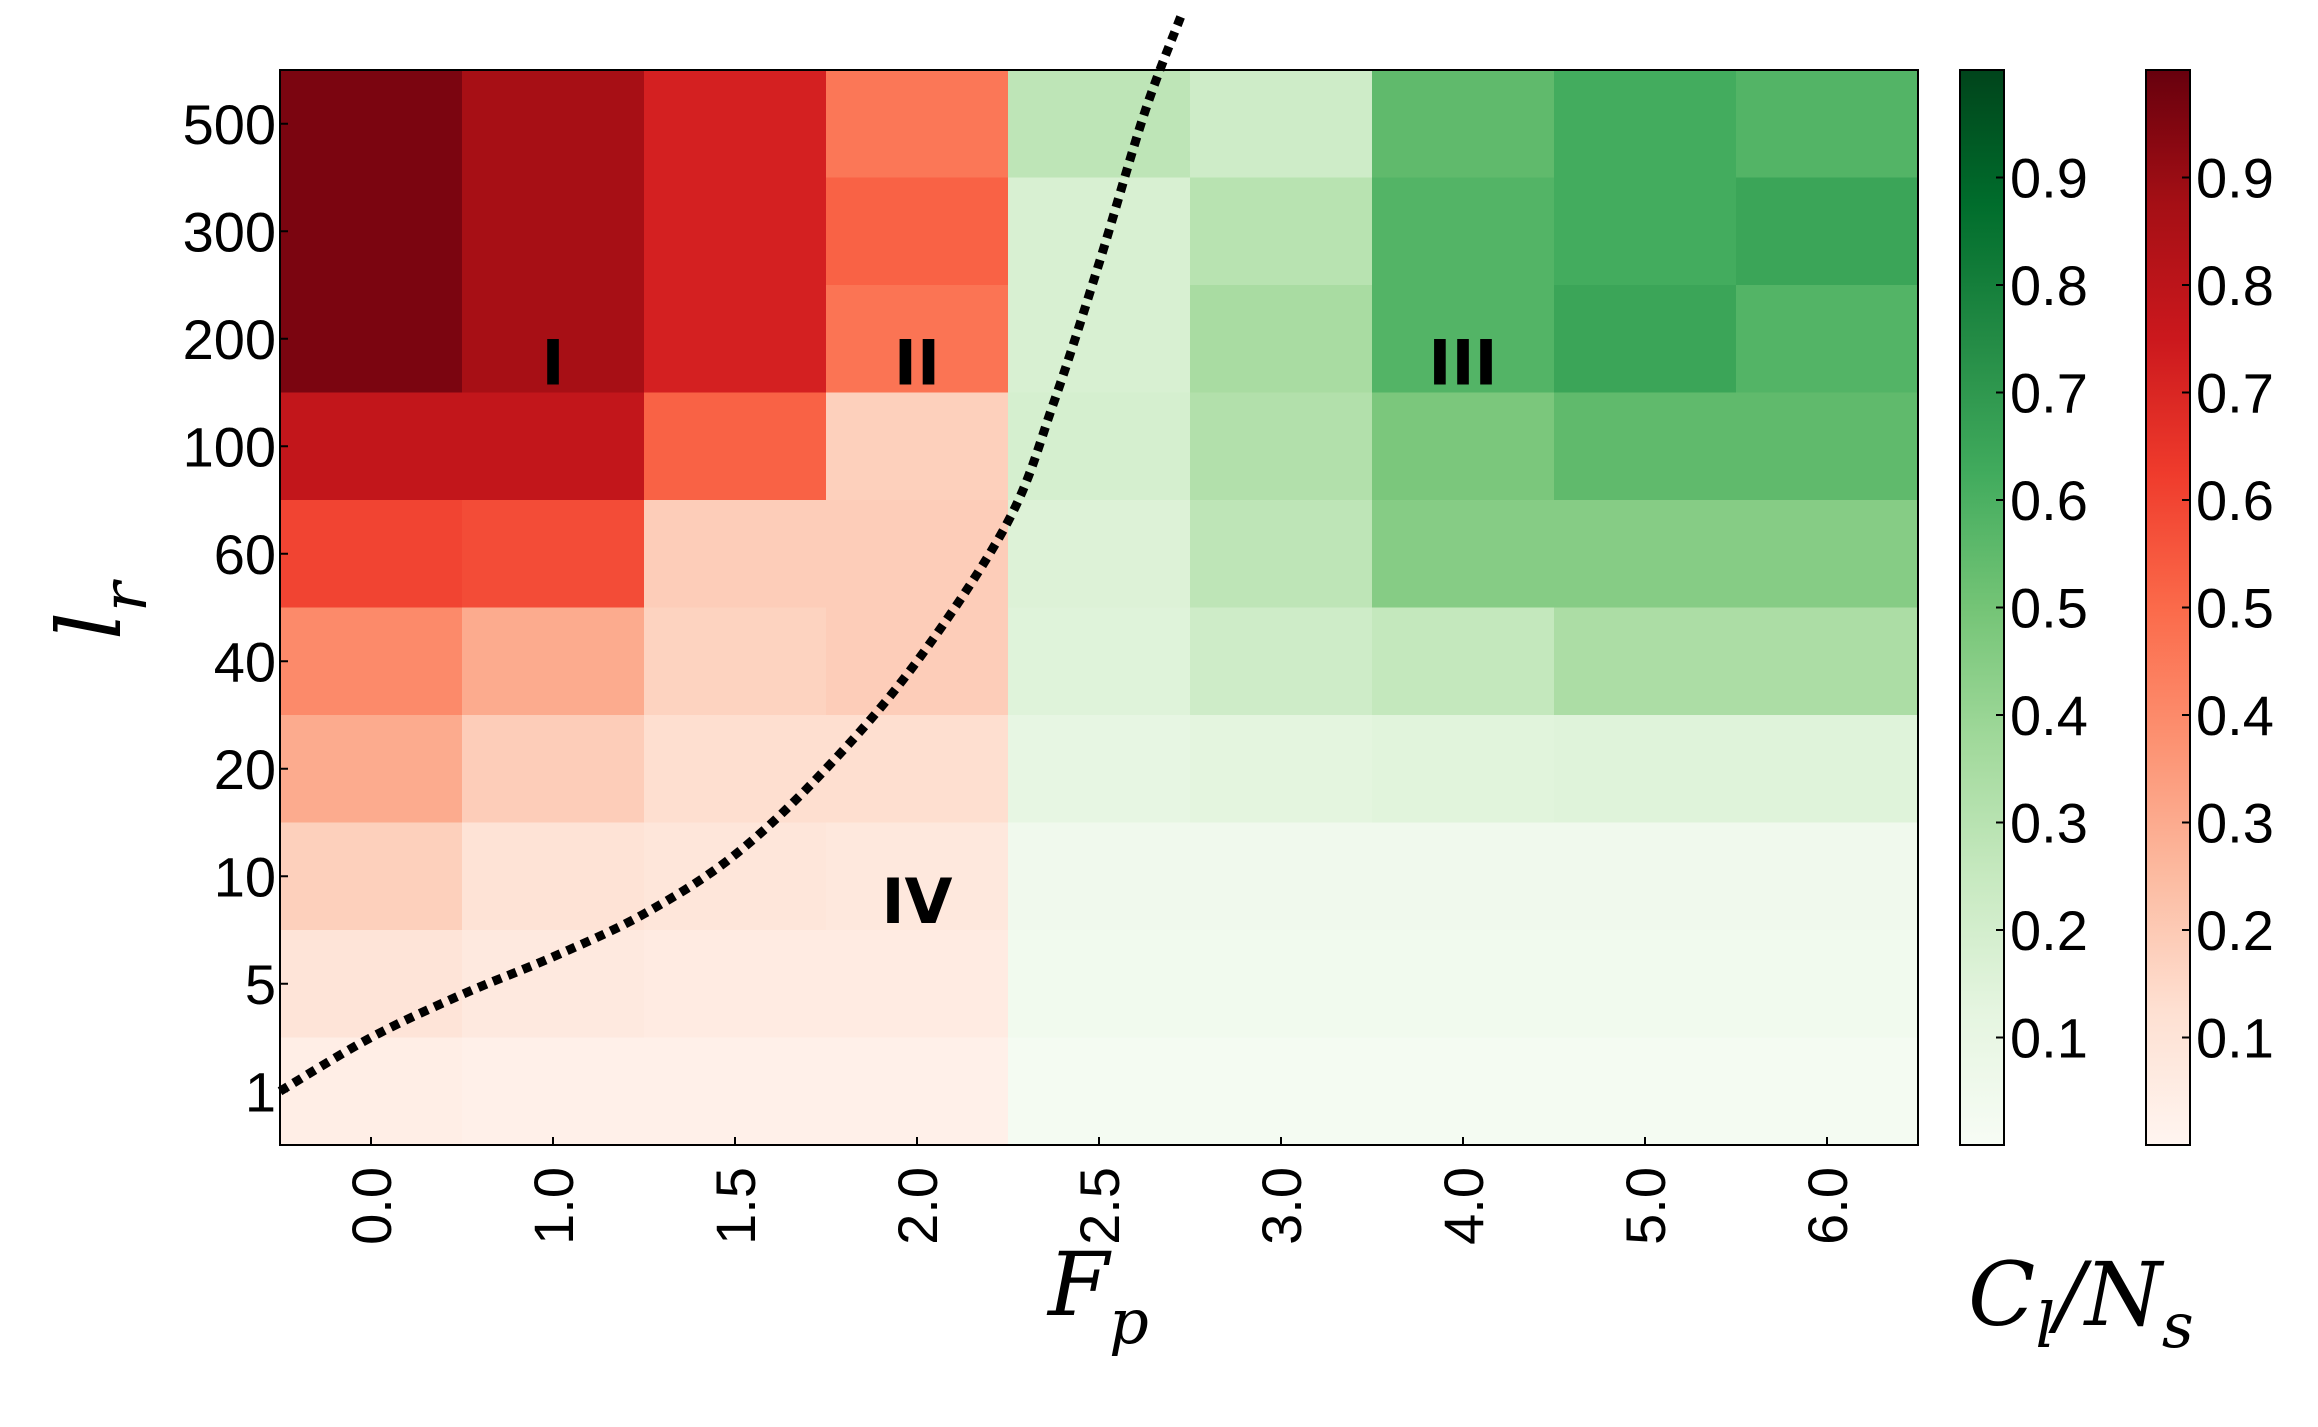 Image resolution: width=2318 pixels, height=1427 pixels. Describe the element at coordinates (260, 1091) in the screenshot. I see `y-tick-label: 1` at that location.